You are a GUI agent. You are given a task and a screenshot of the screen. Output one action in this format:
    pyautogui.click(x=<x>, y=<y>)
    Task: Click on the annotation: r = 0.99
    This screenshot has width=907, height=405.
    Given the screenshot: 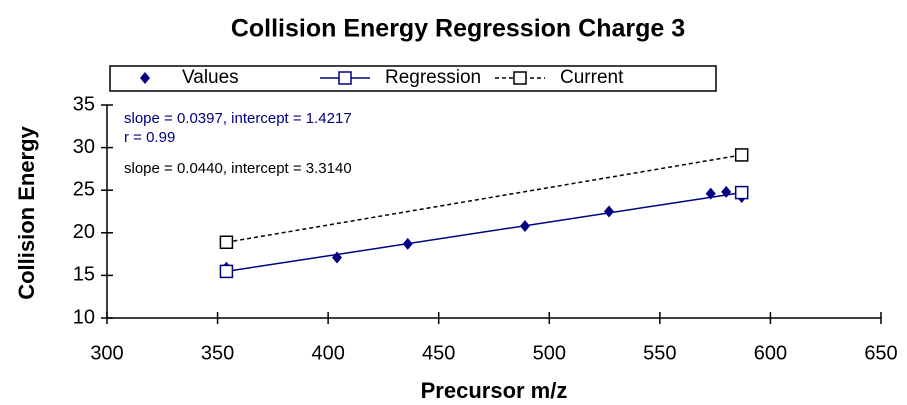 What is the action you would take?
    pyautogui.click(x=149, y=137)
    